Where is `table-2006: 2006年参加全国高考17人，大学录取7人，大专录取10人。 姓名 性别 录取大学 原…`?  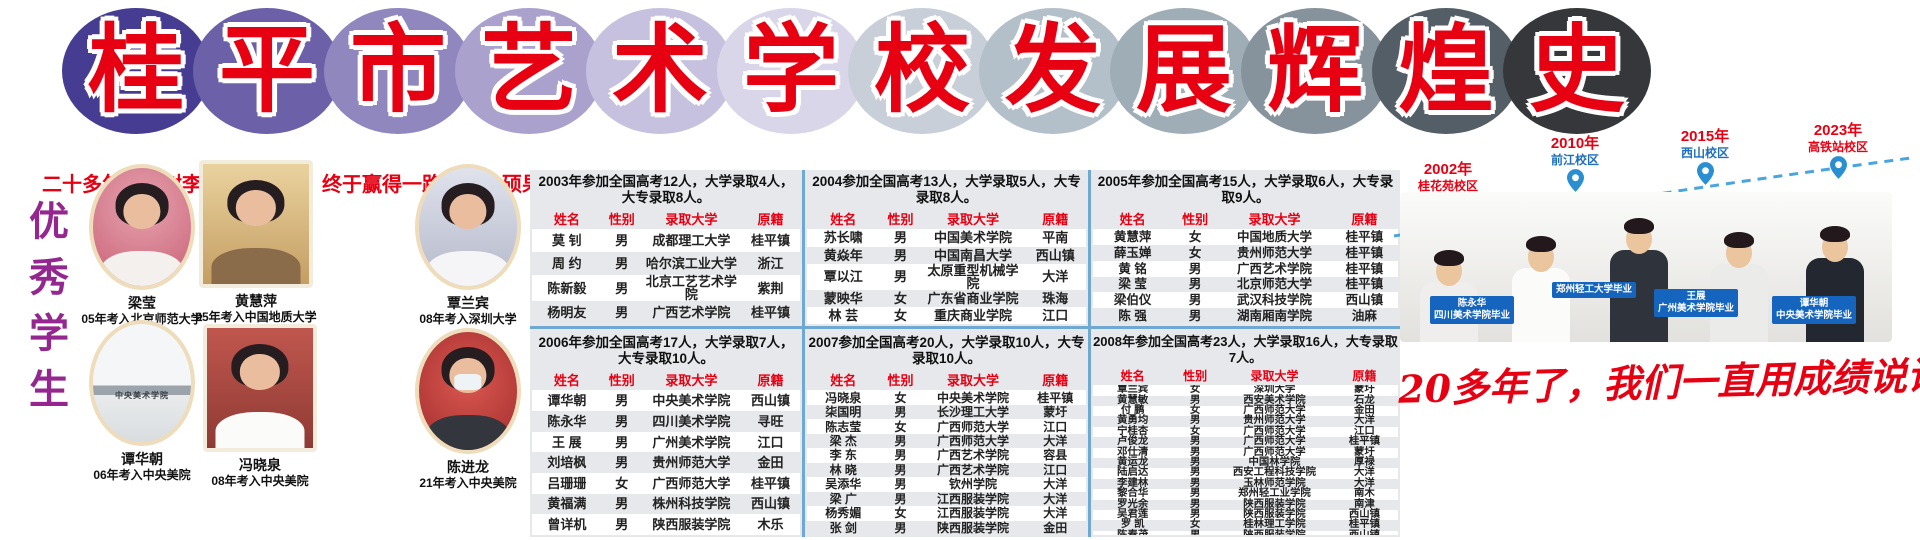
table-2006: 2006年参加全国高考17人，大学录取7人，大专录取10人。 姓名 性别 录取大学 原… is located at coordinates (666, 433).